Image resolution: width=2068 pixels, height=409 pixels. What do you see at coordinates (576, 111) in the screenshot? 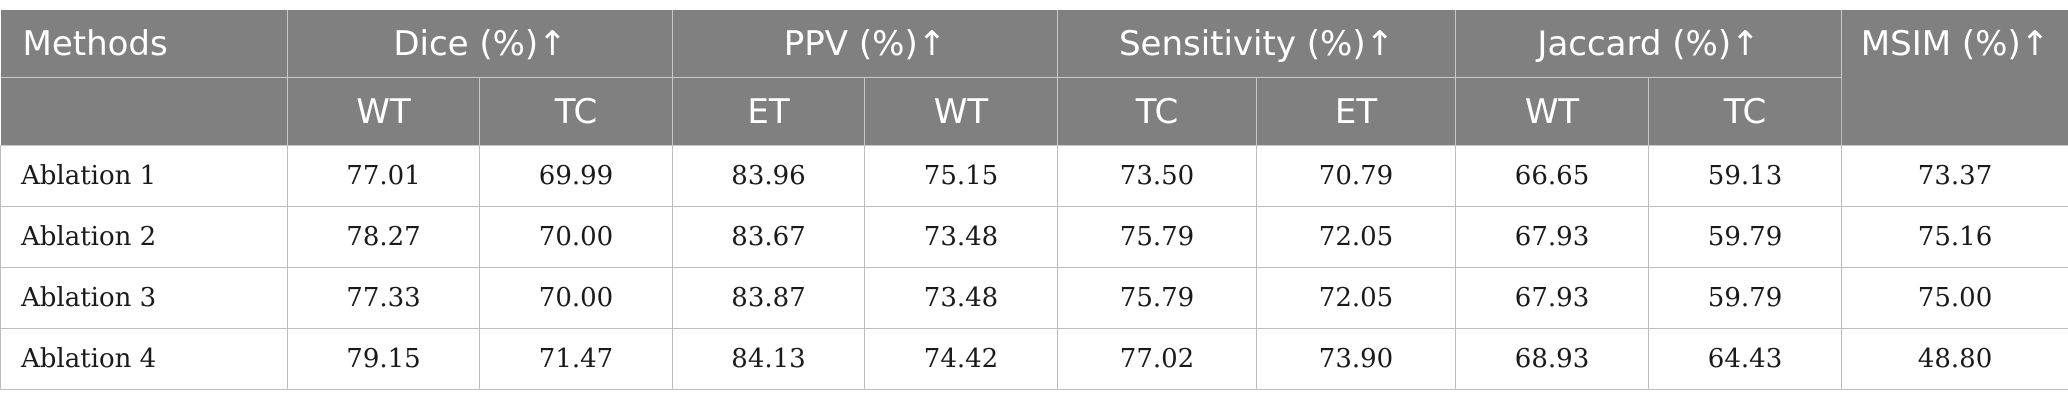
I see `sub-header-dice-tc: TC` at bounding box center [576, 111].